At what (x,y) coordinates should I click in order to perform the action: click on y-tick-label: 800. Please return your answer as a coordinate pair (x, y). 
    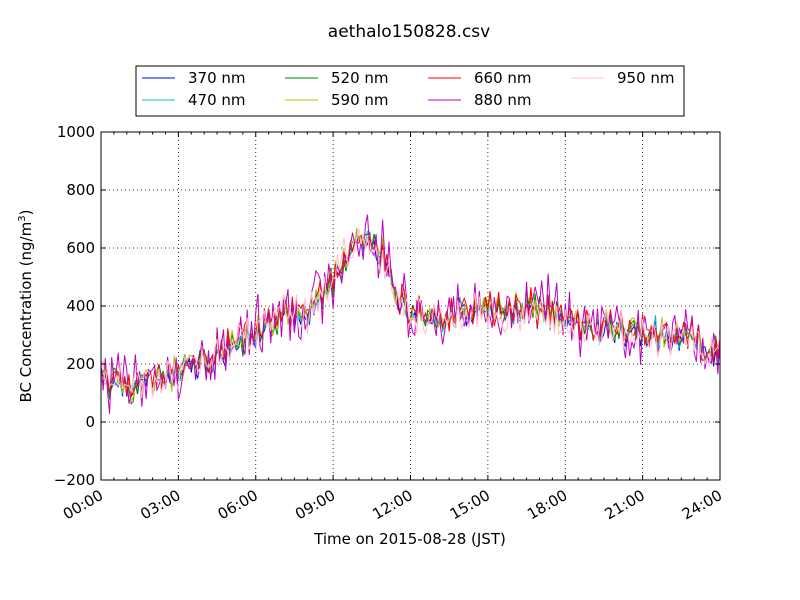
    Looking at the image, I should click on (80, 190).